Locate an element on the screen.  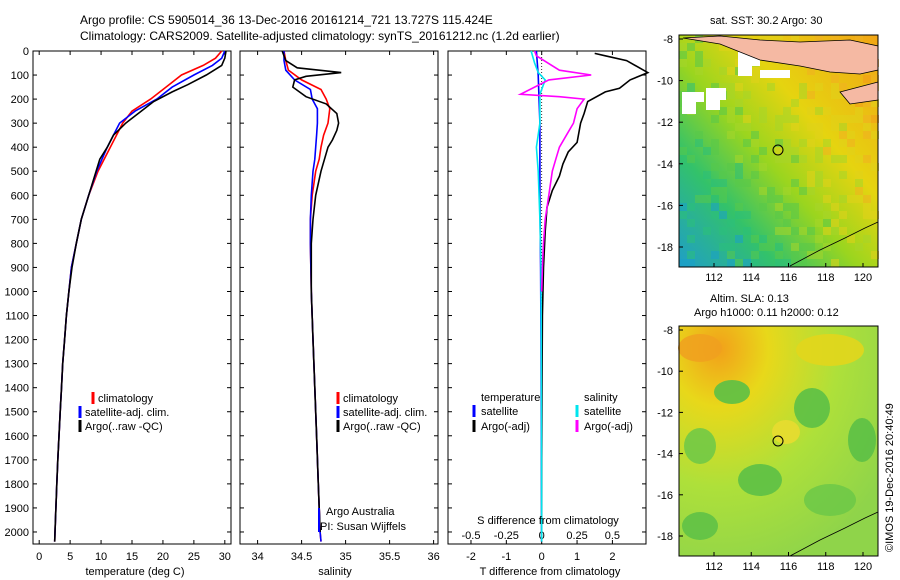
y-tick-label: 800 is located at coordinates (20, 244).